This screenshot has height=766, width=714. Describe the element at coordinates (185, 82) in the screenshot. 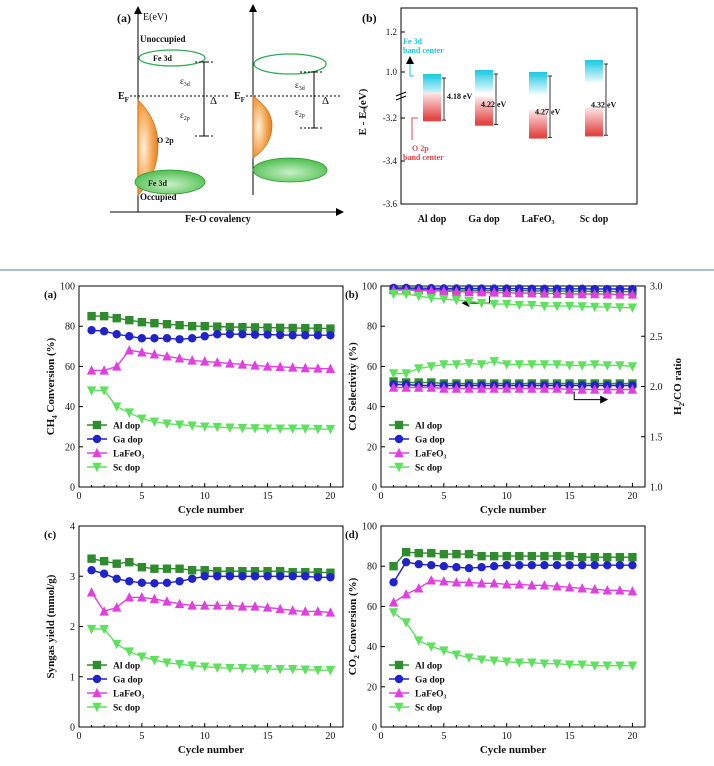

I see `eps3d-left: ε3d` at that location.